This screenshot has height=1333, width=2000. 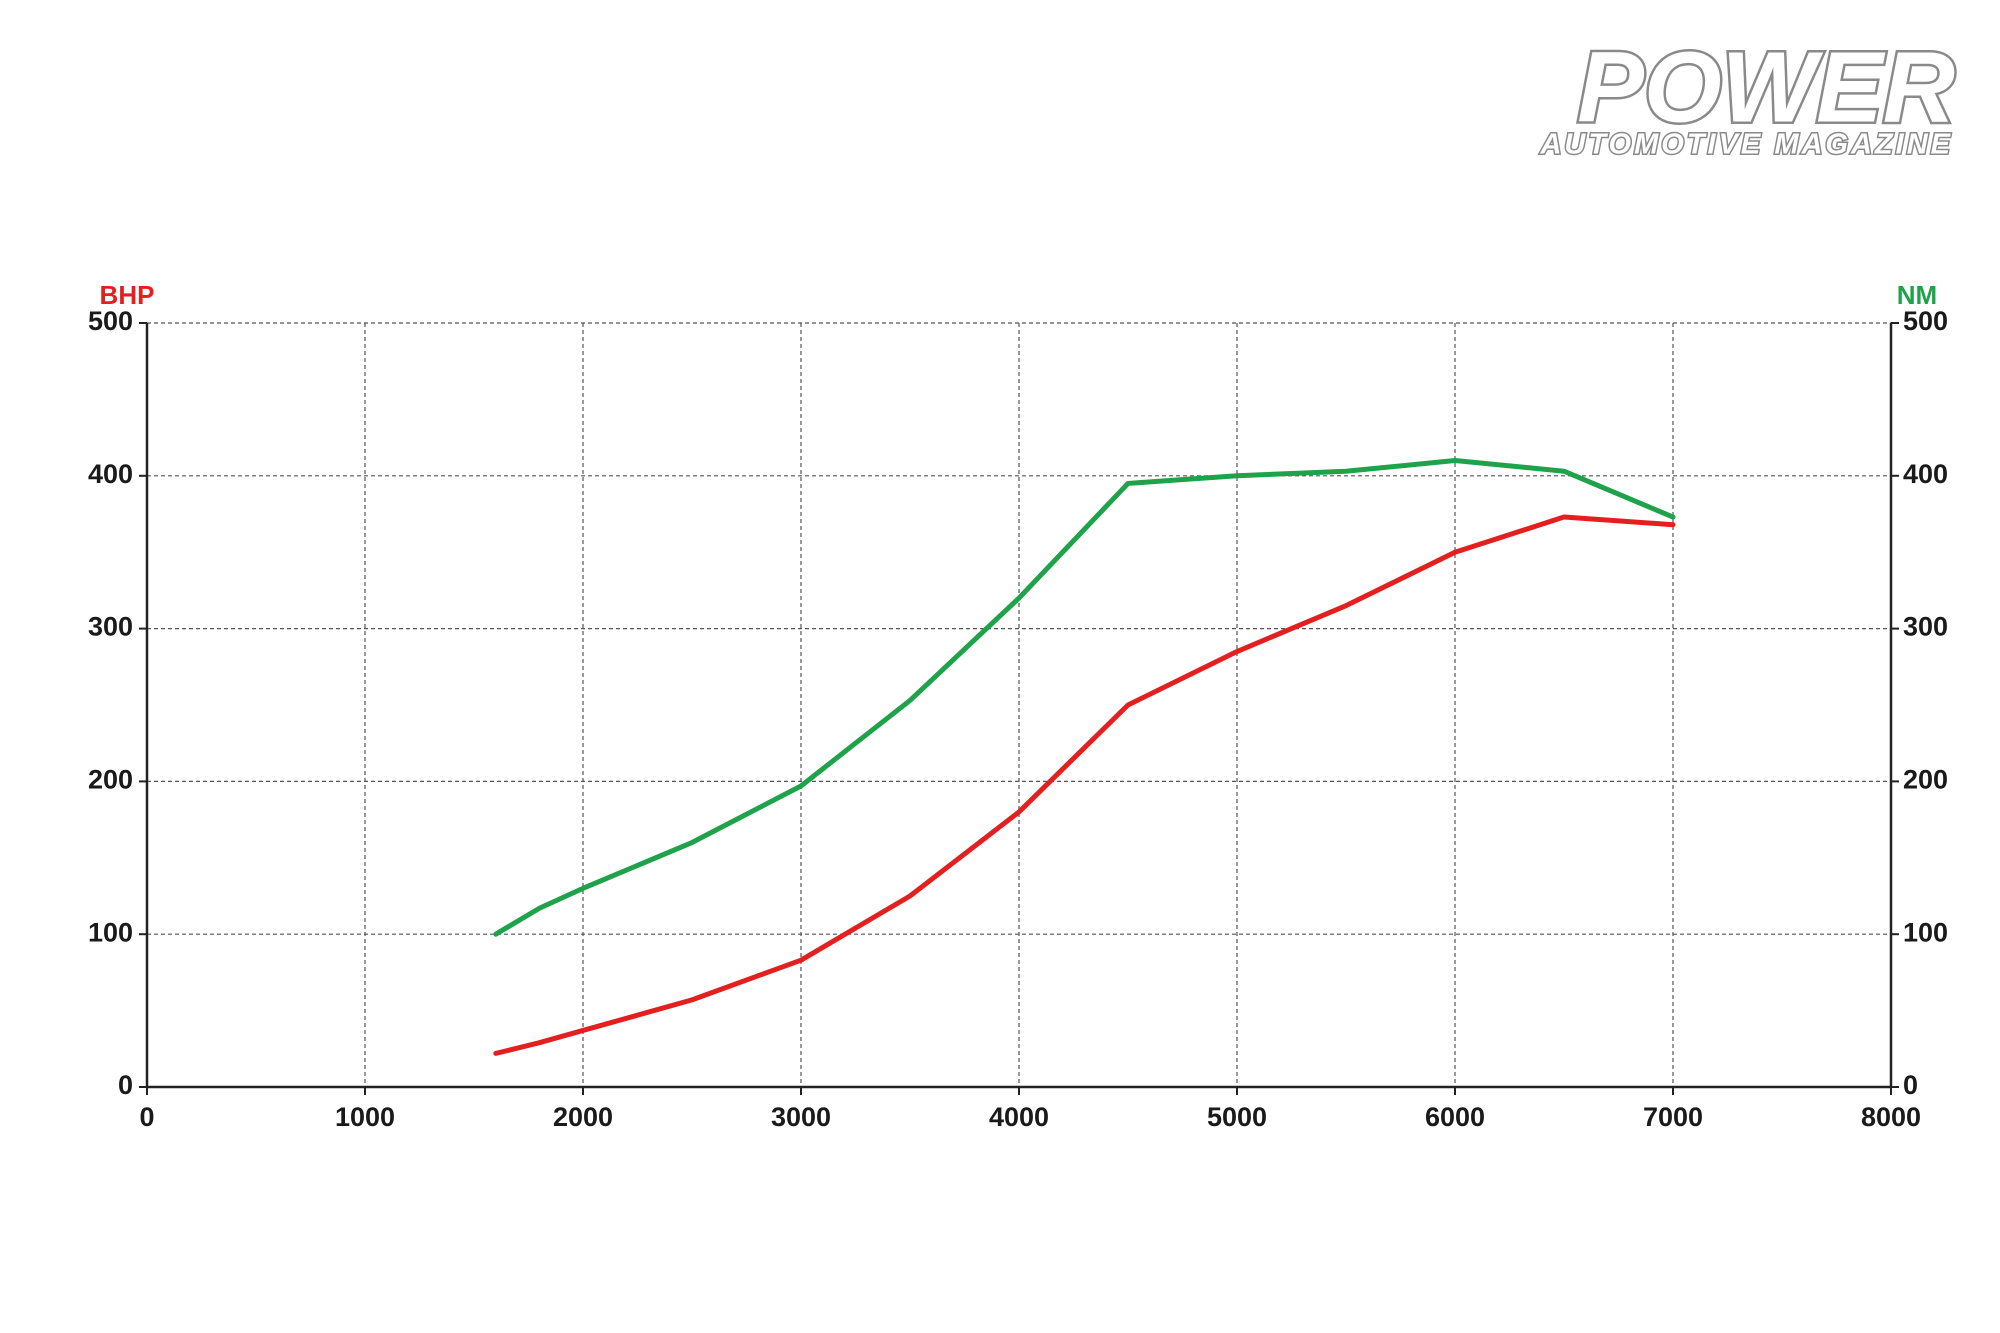 What do you see at coordinates (1925, 780) in the screenshot?
I see `y2-tick-label: 200` at bounding box center [1925, 780].